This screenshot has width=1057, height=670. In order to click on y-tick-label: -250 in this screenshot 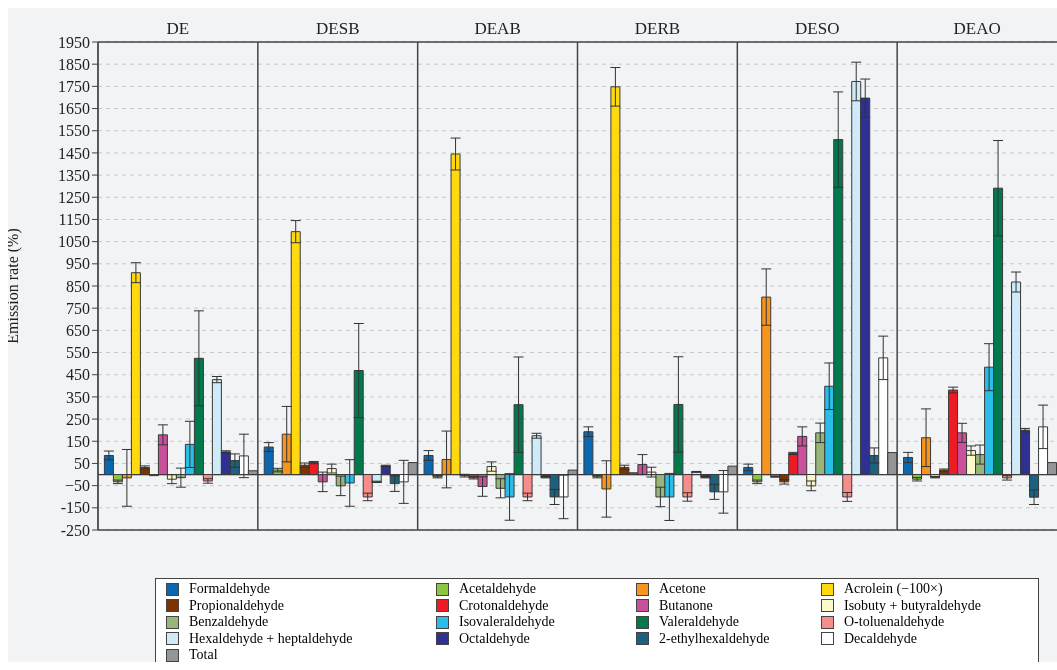, I will do `click(75, 530)`.